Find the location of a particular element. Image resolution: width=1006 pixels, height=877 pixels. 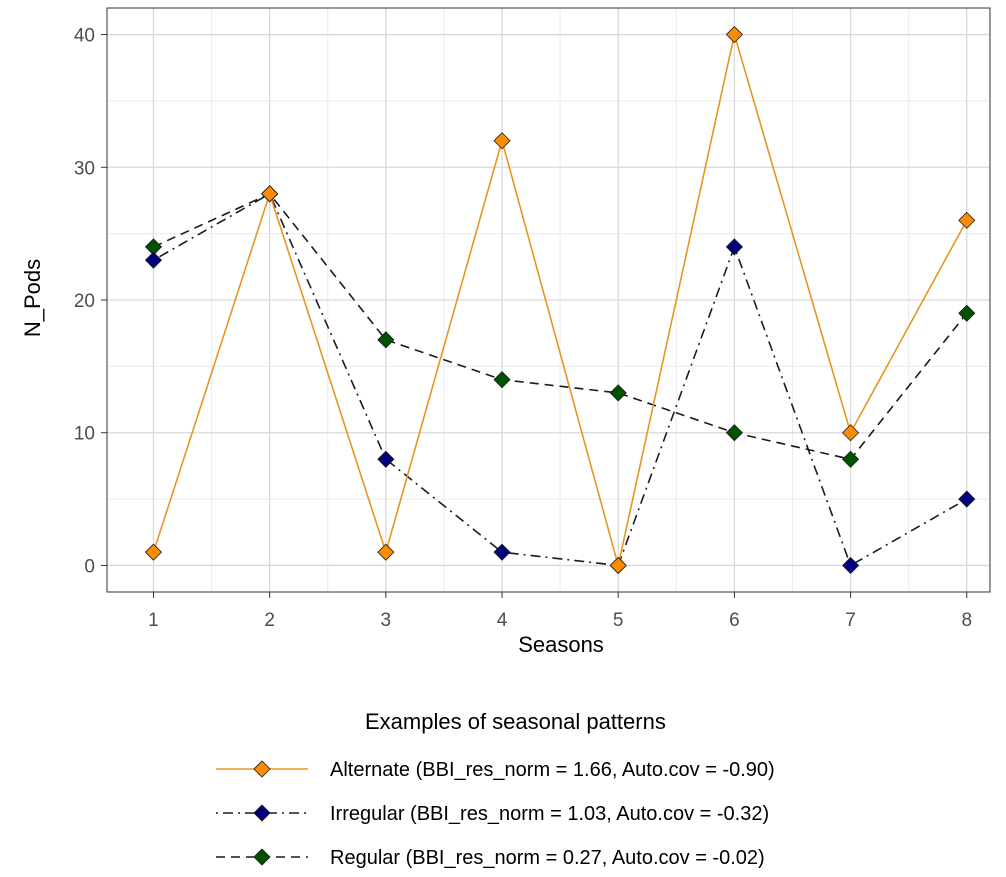

x-tick-label: 8 is located at coordinates (966, 620).